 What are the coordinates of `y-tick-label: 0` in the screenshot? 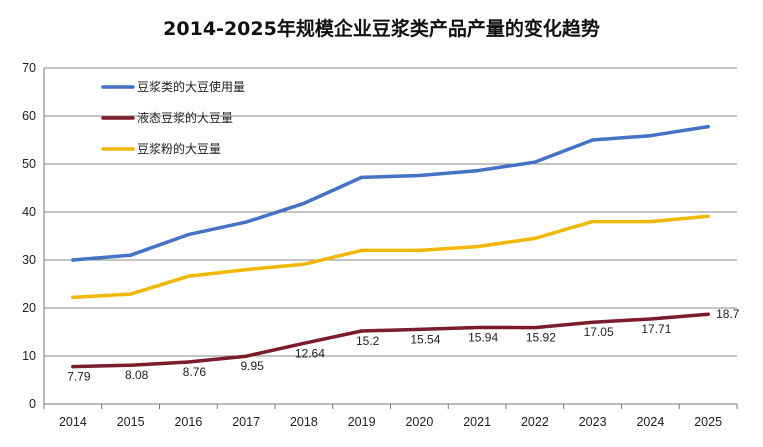 It's located at (32, 404).